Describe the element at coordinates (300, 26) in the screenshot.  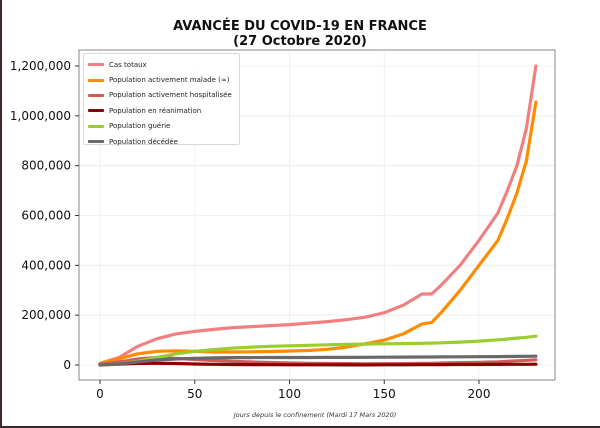
I see `chart-title: AVANCÉE DU COVID-19 EN FRANCE` at that location.